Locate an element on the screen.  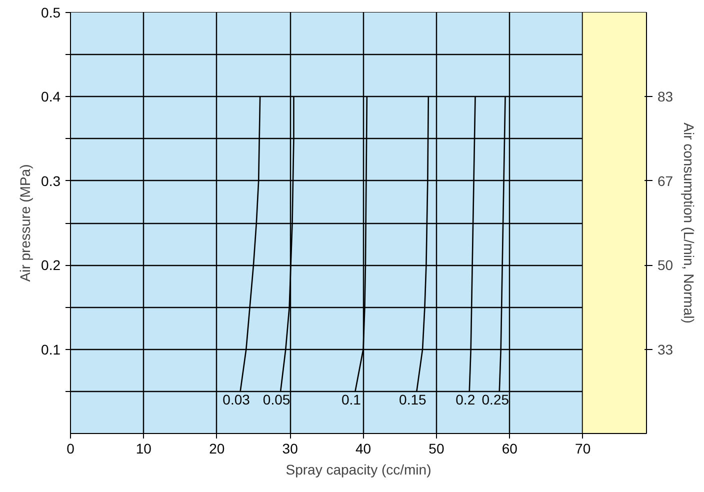
series-label: 0.05 is located at coordinates (276, 399).